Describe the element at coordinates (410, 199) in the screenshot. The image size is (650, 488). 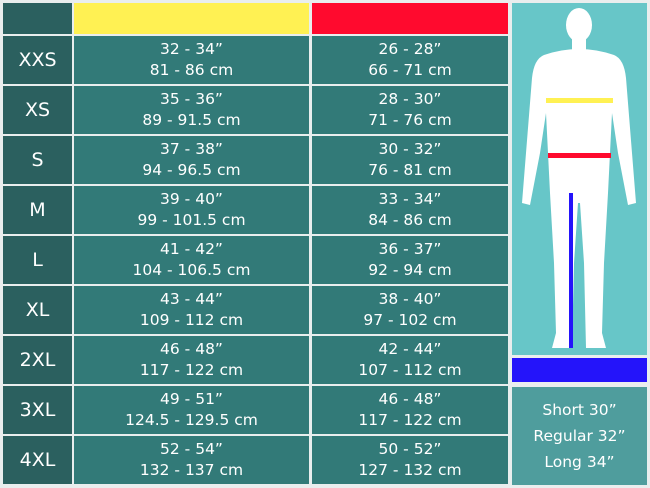
I see `waist-inches: 33 - 34”` at that location.